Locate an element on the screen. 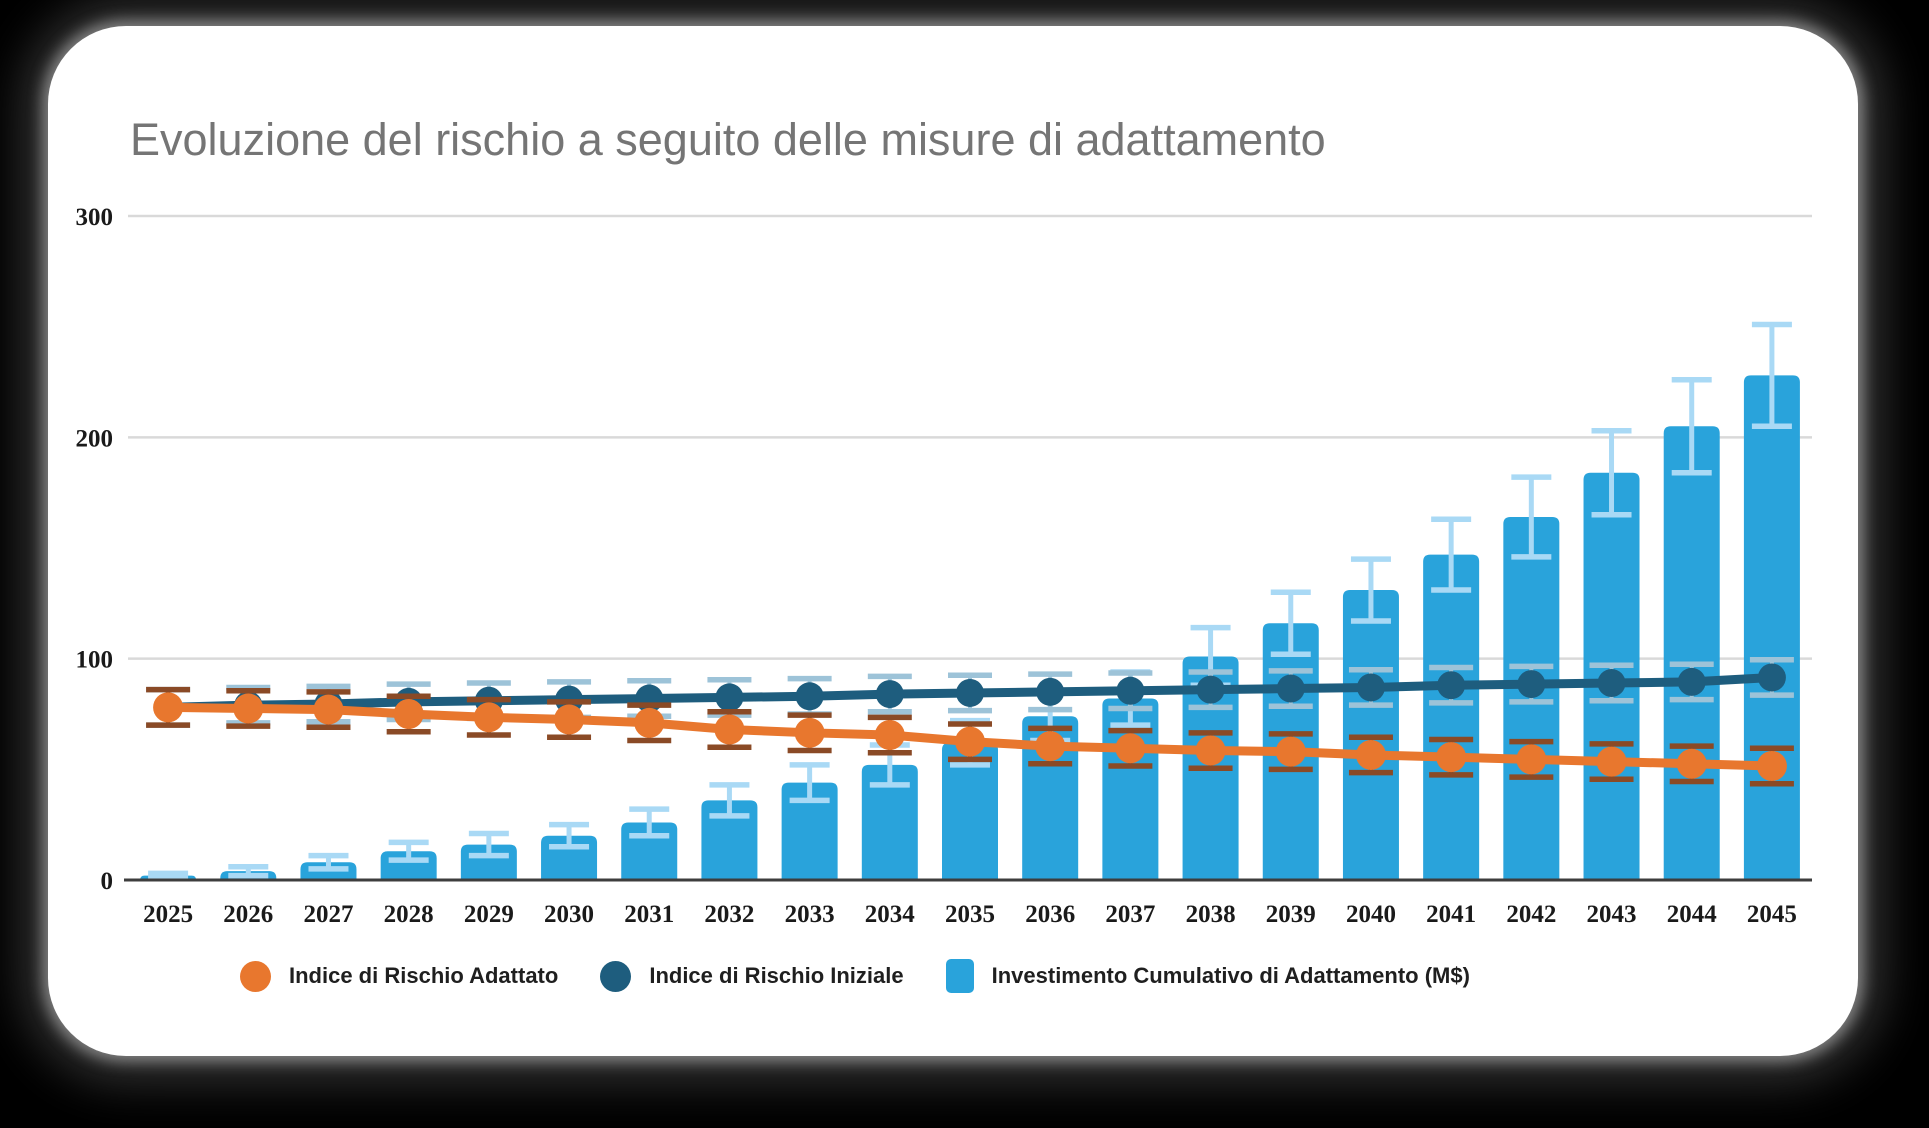 Image resolution: width=1929 pixels, height=1128 pixels. adapted-risk-marker-2031 is located at coordinates (649, 722).